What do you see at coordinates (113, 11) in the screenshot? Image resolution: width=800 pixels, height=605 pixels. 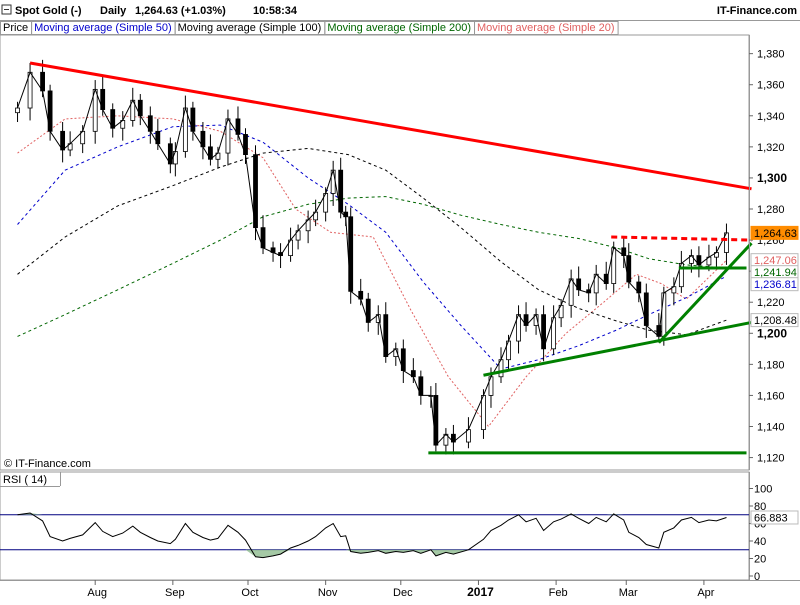 I see `period-label: Daily` at bounding box center [113, 11].